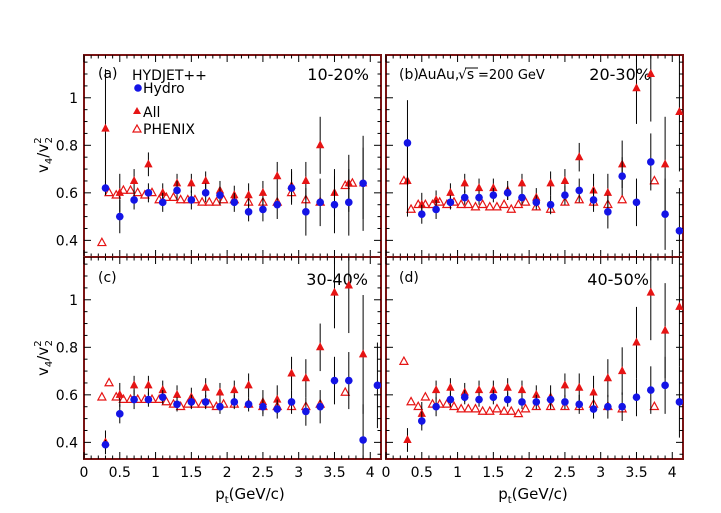  What do you see at coordinates (565, 473) in the screenshot?
I see `x-tick-label: 2.5` at bounding box center [565, 473].